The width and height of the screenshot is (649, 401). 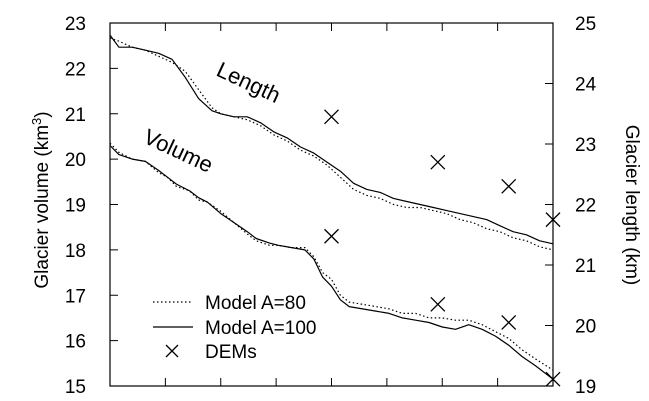 What do you see at coordinates (255, 303) in the screenshot?
I see `legend-label-model-a80: Model A=80` at bounding box center [255, 303].